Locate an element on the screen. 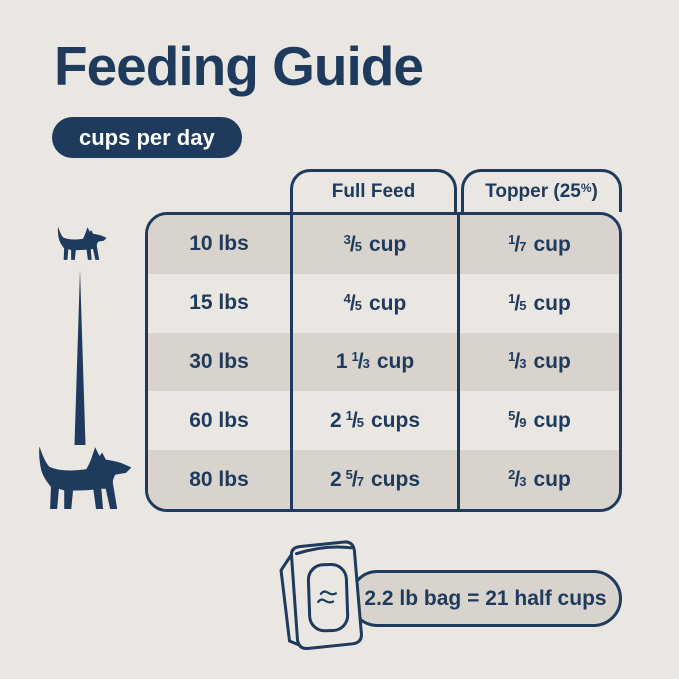 The width and height of the screenshot is (679, 679). full-feed-cell: 1 1/3 cup is located at coordinates (373, 362).